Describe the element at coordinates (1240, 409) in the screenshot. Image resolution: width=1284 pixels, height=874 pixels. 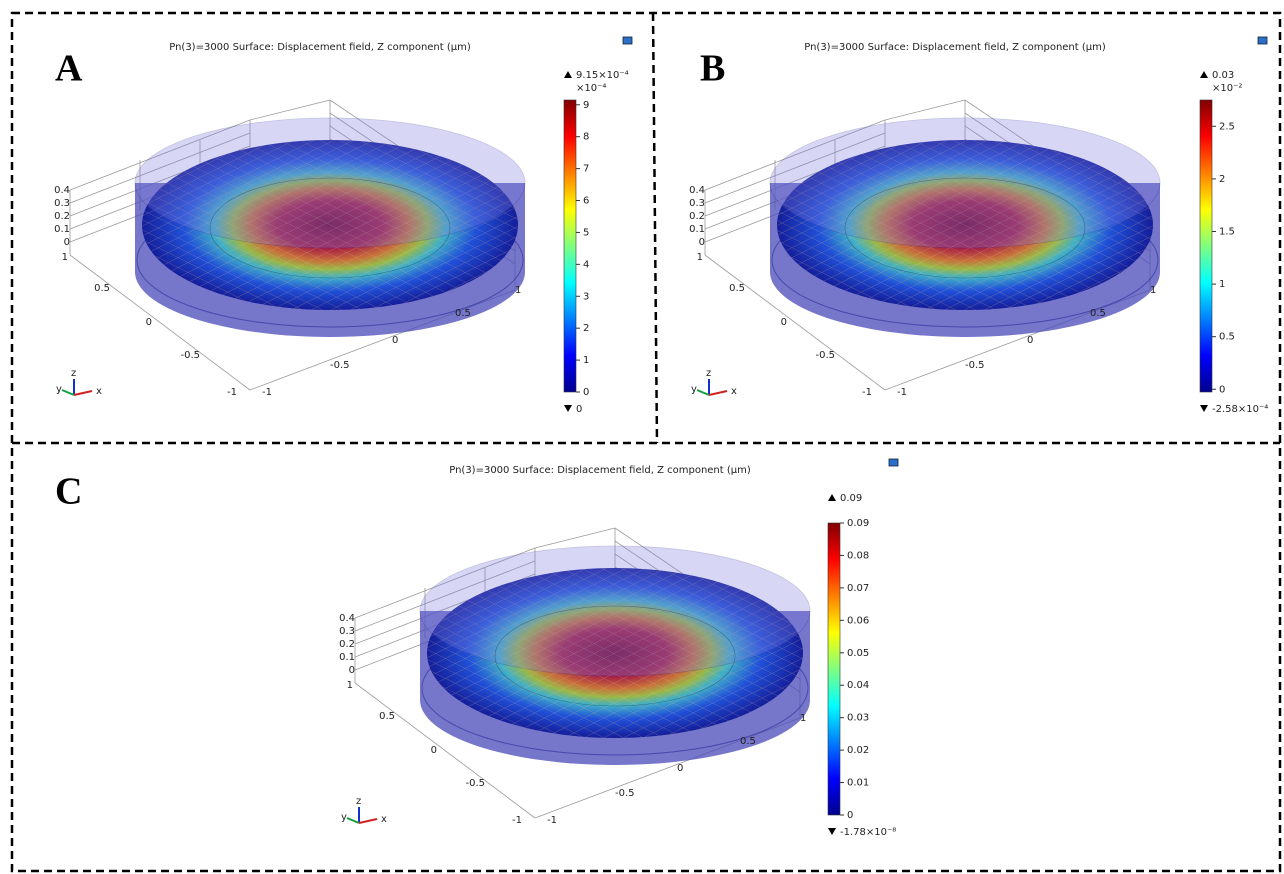
I see `min-label: -2.58×10⁻⁴` at that location.